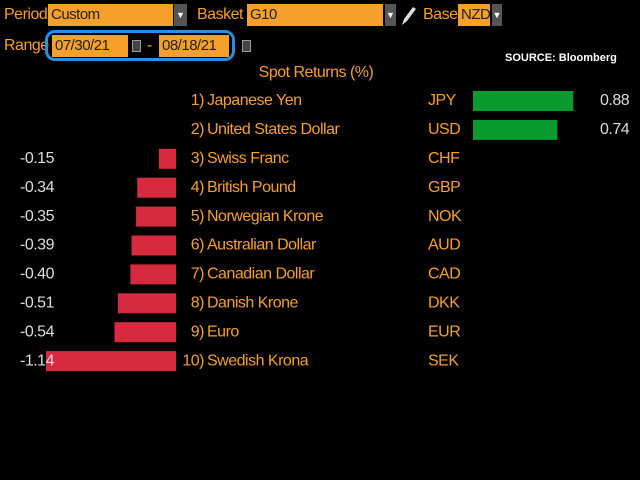  I want to click on value-label: -0.40, so click(37, 274).